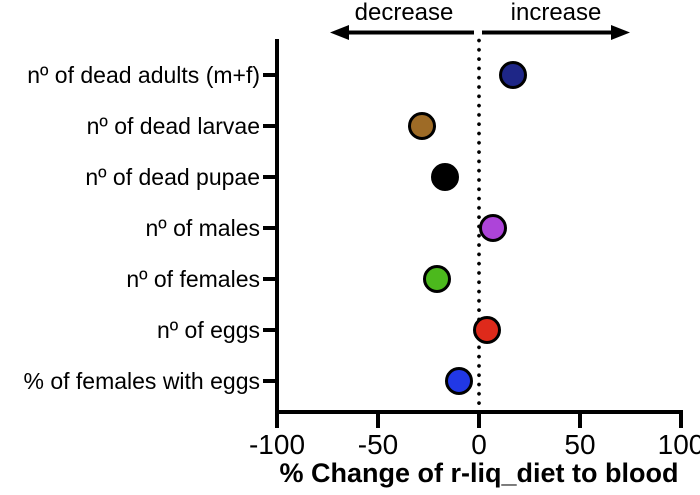 This screenshot has width=700, height=495. Describe the element at coordinates (173, 126) in the screenshot. I see `category-label: nº of dead larvae` at that location.